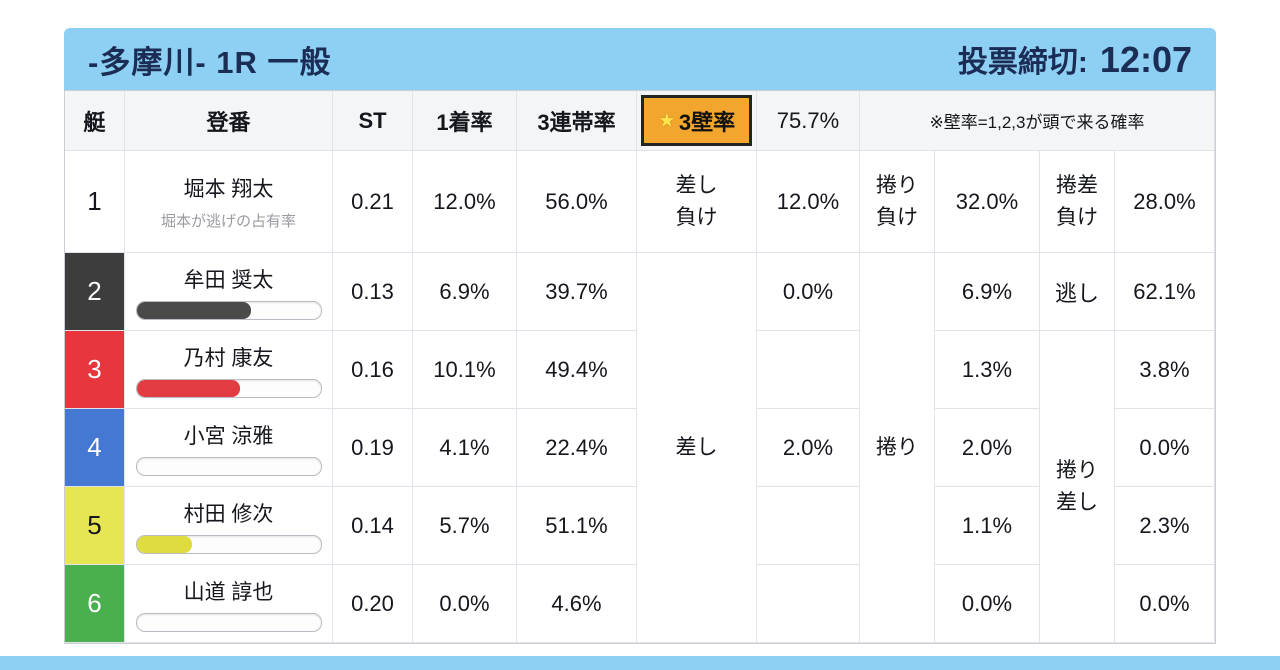 This screenshot has width=1280, height=670. I want to click on race-title: -多摩川- 1R 一般, so click(210, 62).